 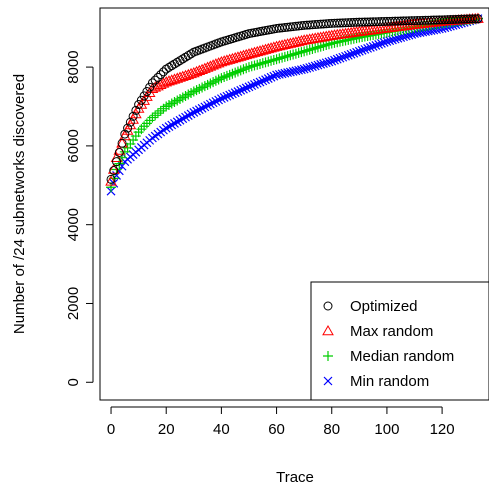 I want to click on x-tick-label: 120, so click(x=442, y=429).